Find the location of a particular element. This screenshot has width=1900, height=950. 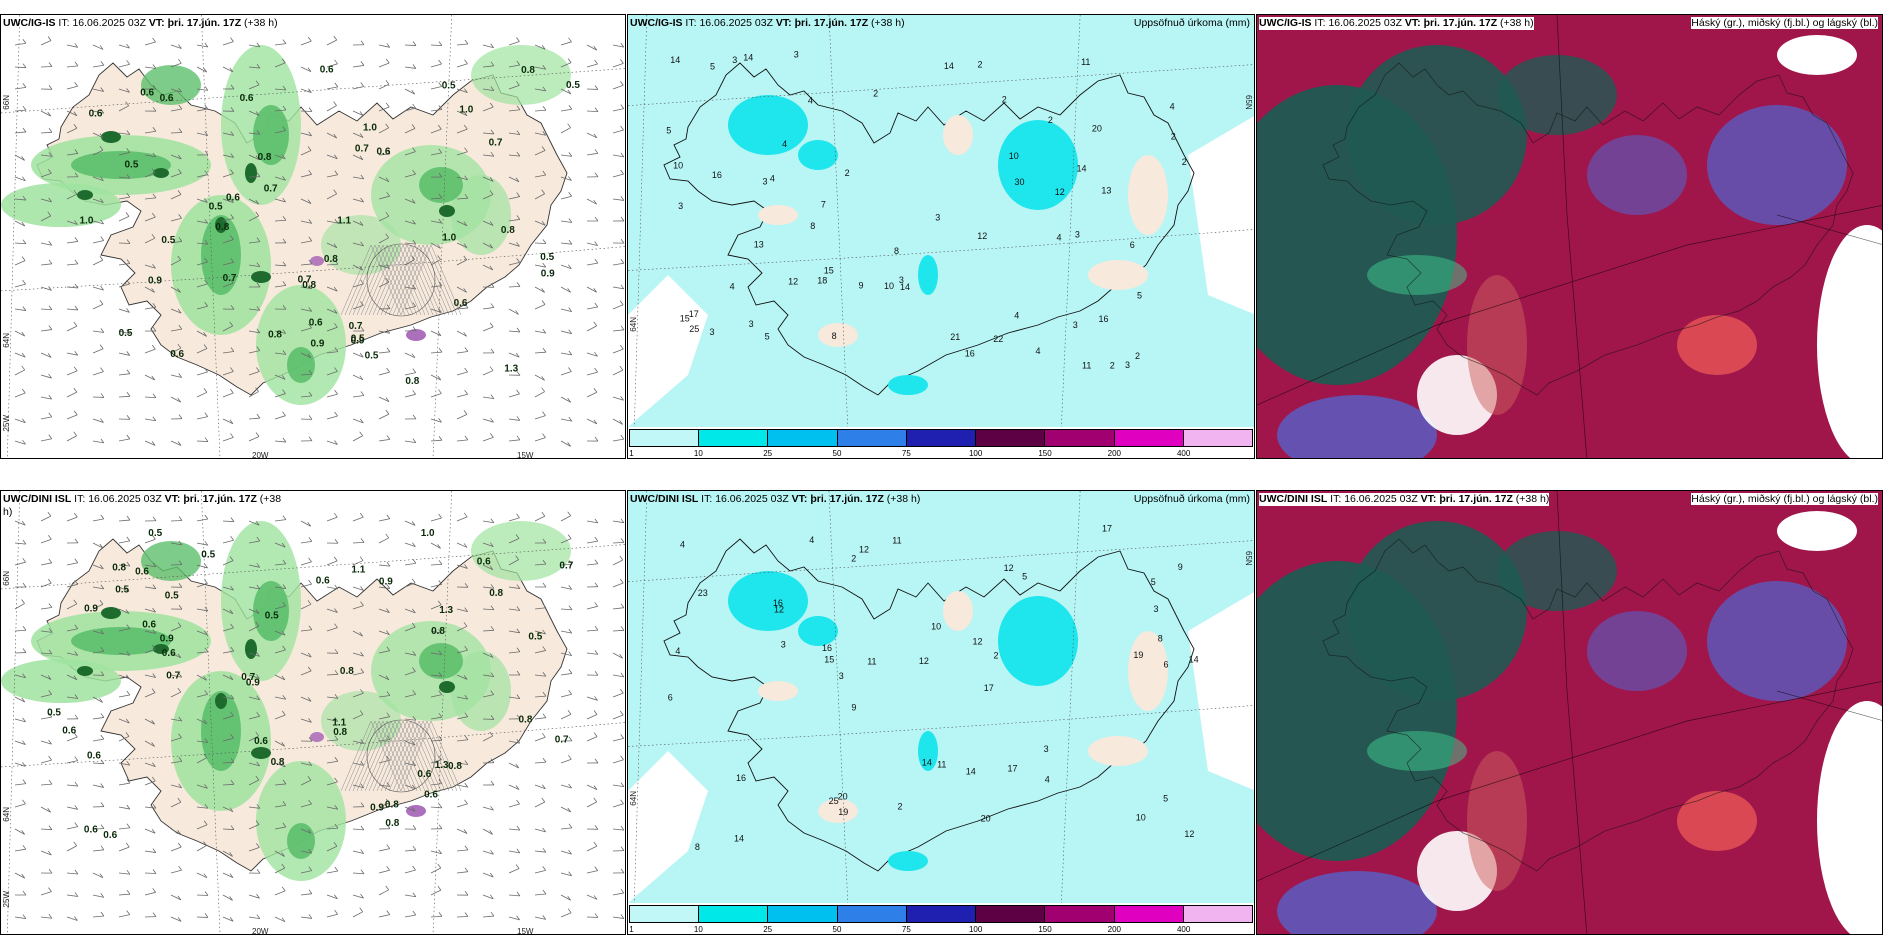

value-label: 7 is located at coordinates (823, 204).